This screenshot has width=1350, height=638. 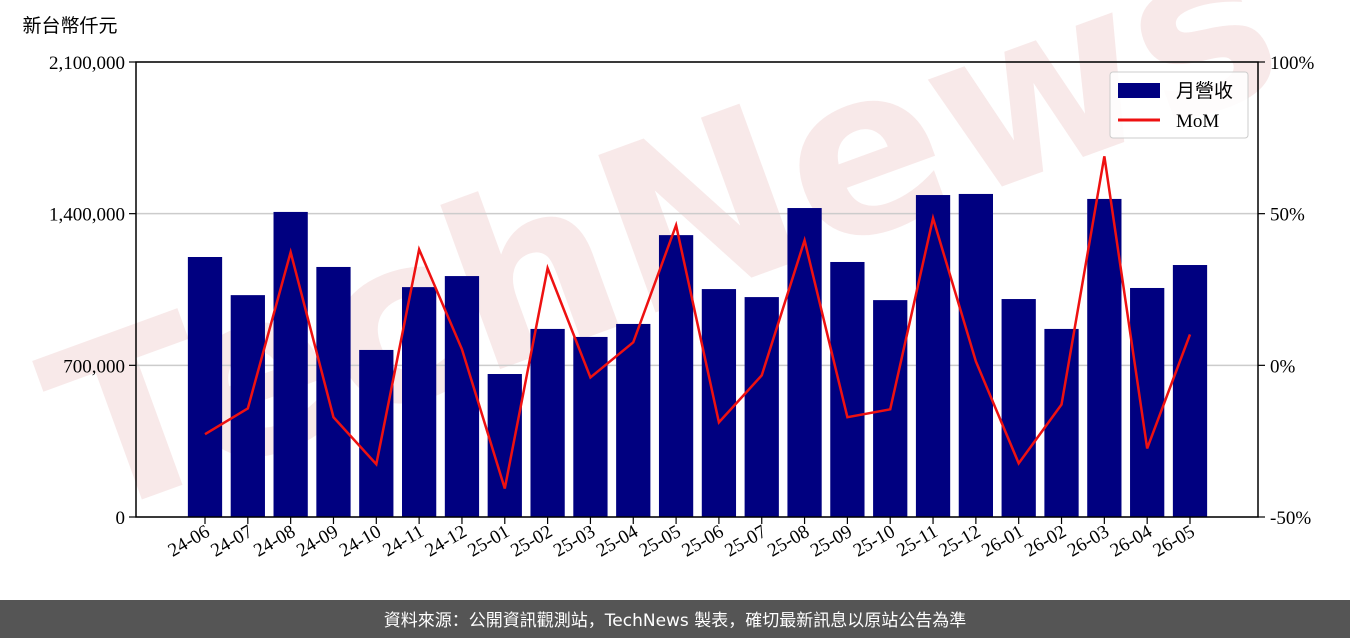 I want to click on footer-bar, so click(x=675, y=619).